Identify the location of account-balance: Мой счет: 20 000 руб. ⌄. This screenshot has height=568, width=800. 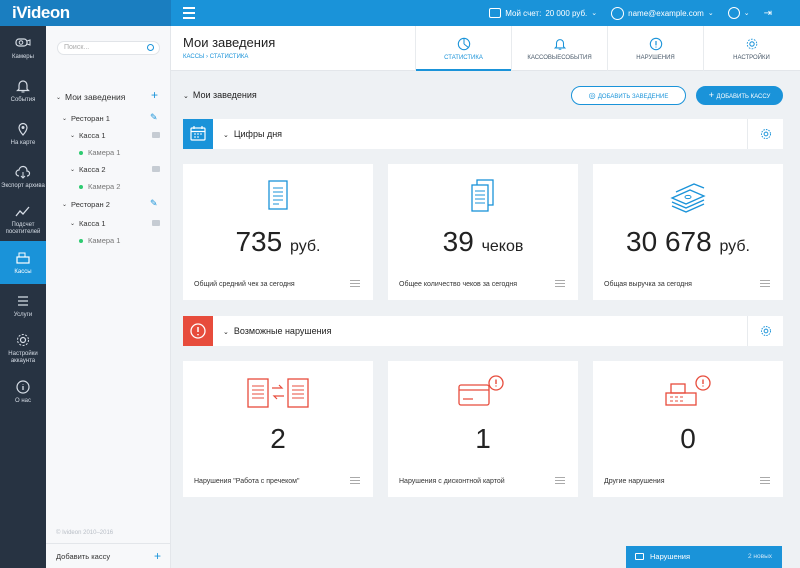
(543, 13).